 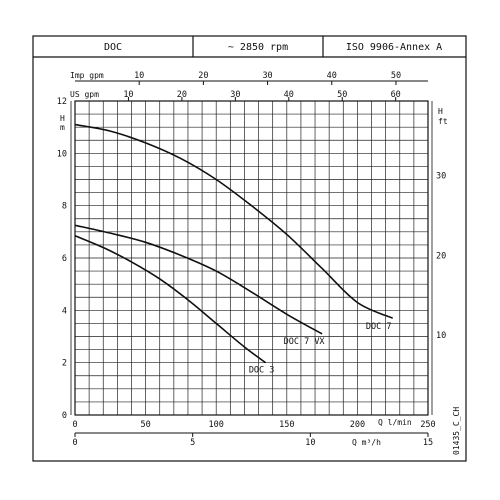 I want to click on h-ft-label-top: H, so click(x=440, y=111).